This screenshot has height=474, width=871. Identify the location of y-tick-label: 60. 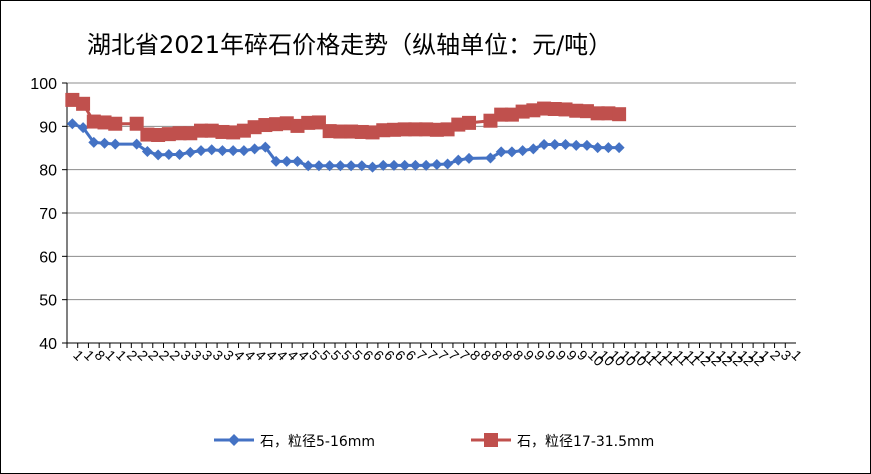
(48, 257).